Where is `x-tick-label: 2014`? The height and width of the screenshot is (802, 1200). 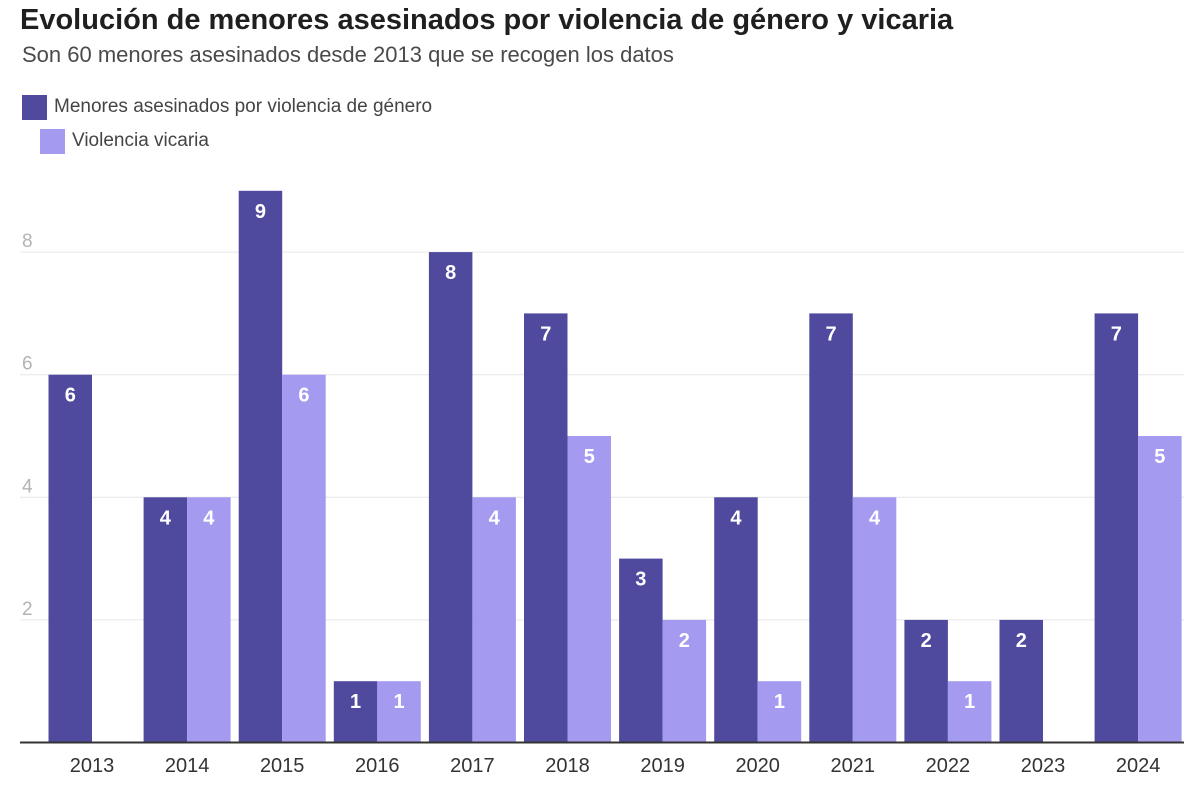 x-tick-label: 2014 is located at coordinates (187, 766).